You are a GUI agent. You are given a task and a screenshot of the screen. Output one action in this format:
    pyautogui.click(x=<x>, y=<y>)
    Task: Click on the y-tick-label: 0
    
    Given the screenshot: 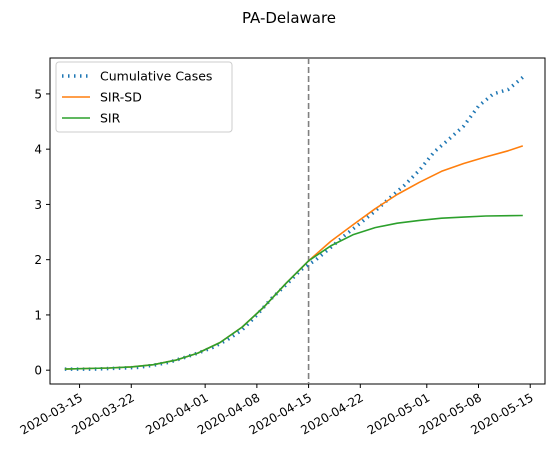 What is the action you would take?
    pyautogui.click(x=38, y=371)
    